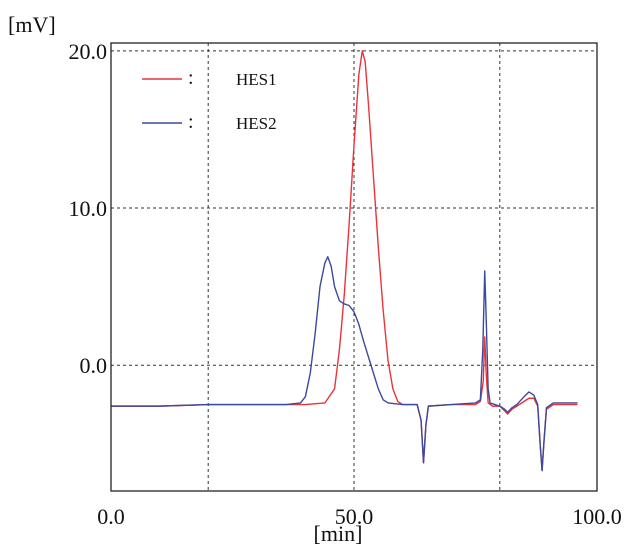 The width and height of the screenshot is (627, 546). What do you see at coordinates (191, 122) in the screenshot?
I see `legend-colon-hes2: :` at bounding box center [191, 122].